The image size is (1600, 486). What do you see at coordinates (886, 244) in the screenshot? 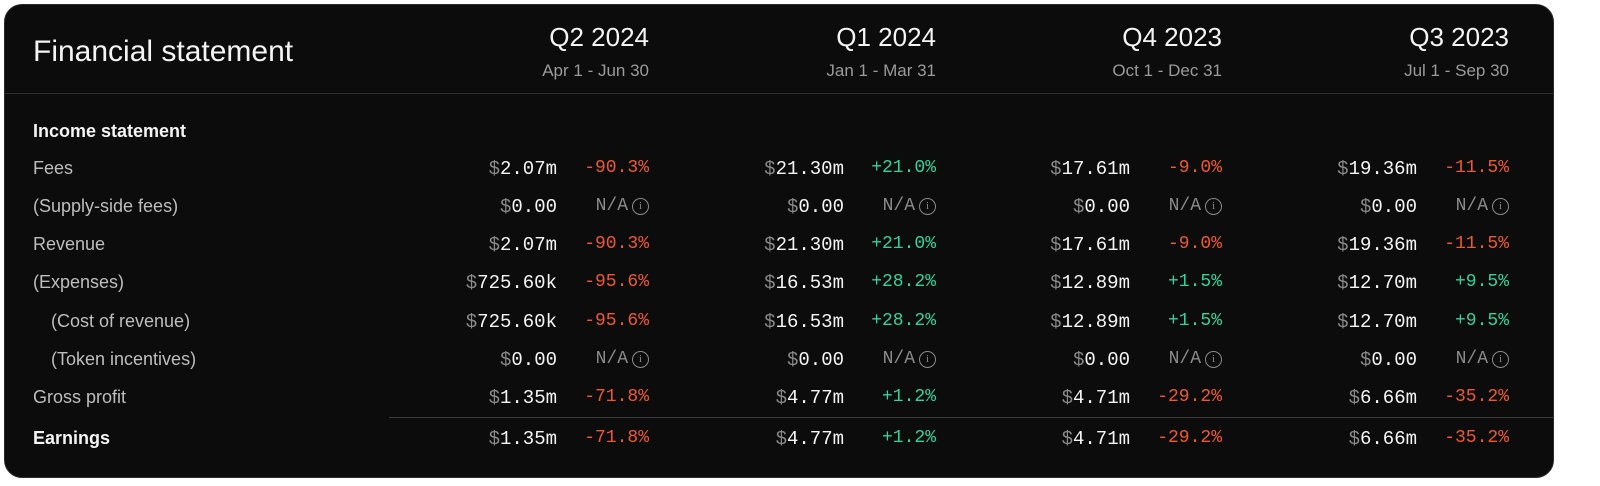
I see `change-percent: +21.0%` at bounding box center [886, 244].